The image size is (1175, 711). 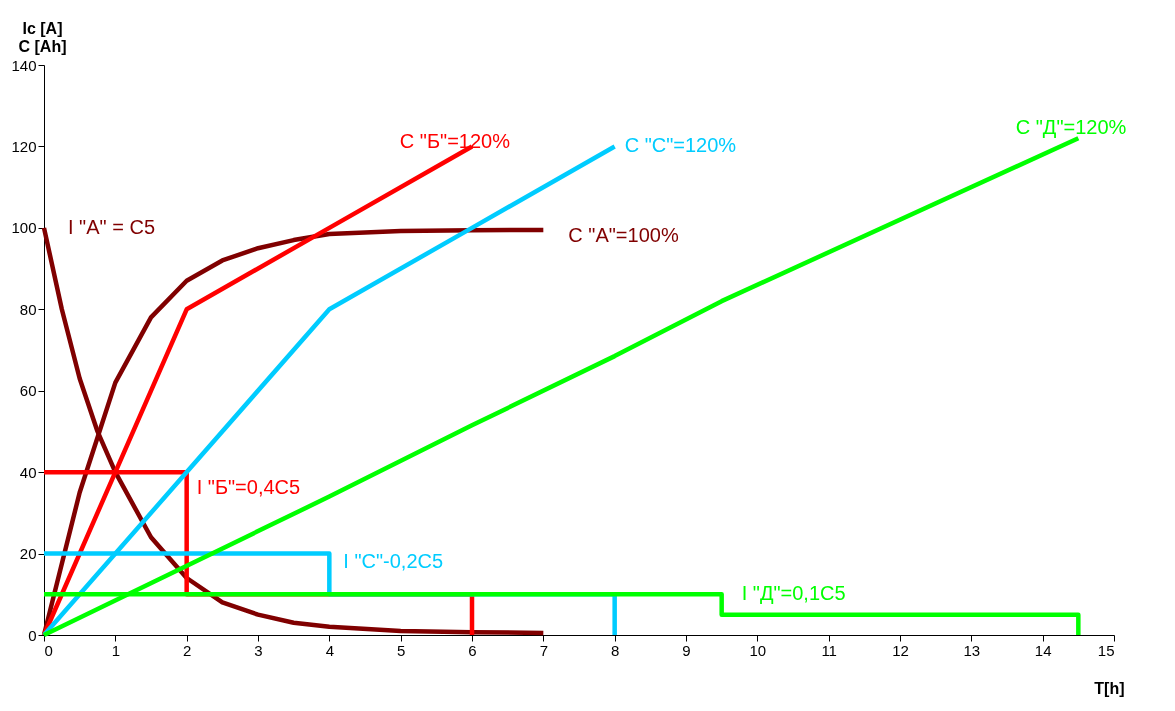 I want to click on x-tick-label: 14, so click(x=1043, y=650).